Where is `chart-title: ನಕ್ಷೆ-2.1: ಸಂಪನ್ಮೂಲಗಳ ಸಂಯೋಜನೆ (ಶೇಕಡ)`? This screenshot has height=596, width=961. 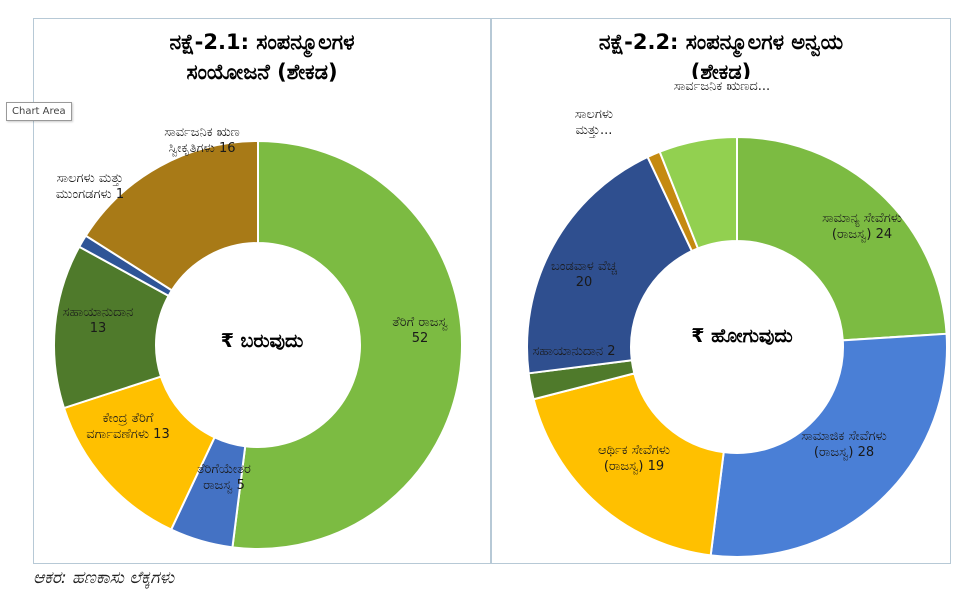
chart-title: ನಕ್ಷೆ-2.1: ಸಂಪನ್ಮೂಲಗಳ ಸಂಯೋಜನೆ (ಶೇಕಡ) is located at coordinates (262, 57).